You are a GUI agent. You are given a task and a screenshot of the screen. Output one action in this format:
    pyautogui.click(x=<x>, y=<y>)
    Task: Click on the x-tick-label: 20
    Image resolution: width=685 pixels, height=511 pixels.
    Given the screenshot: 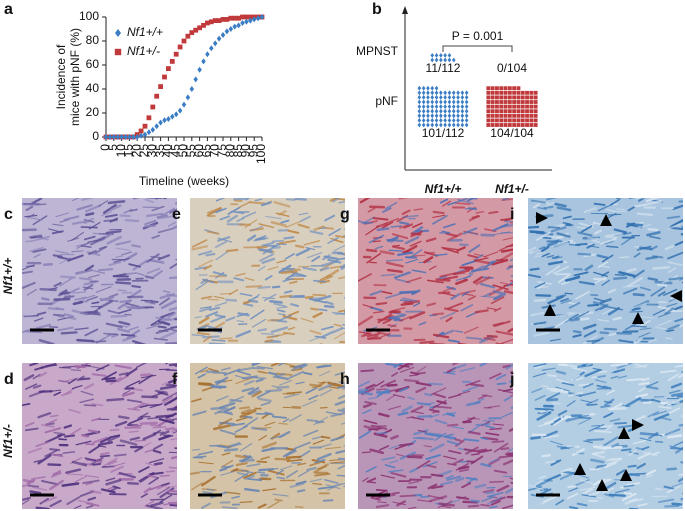 What is the action you would take?
    pyautogui.click(x=136, y=151)
    